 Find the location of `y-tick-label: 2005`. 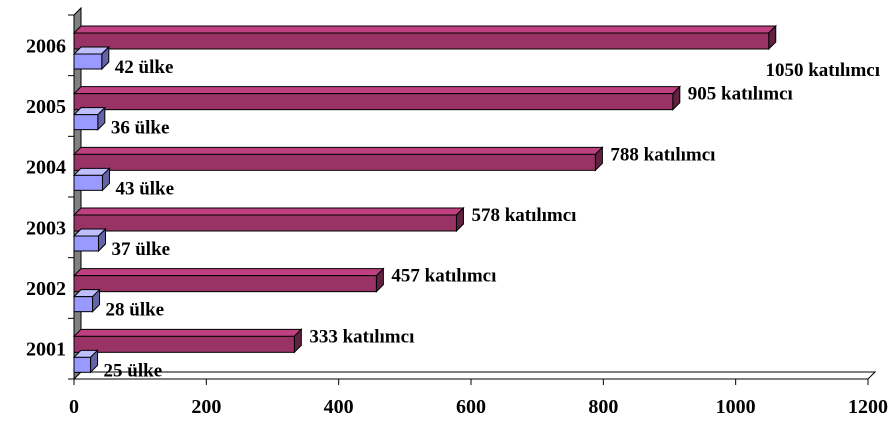

y-tick-label: 2005 is located at coordinates (46, 107).